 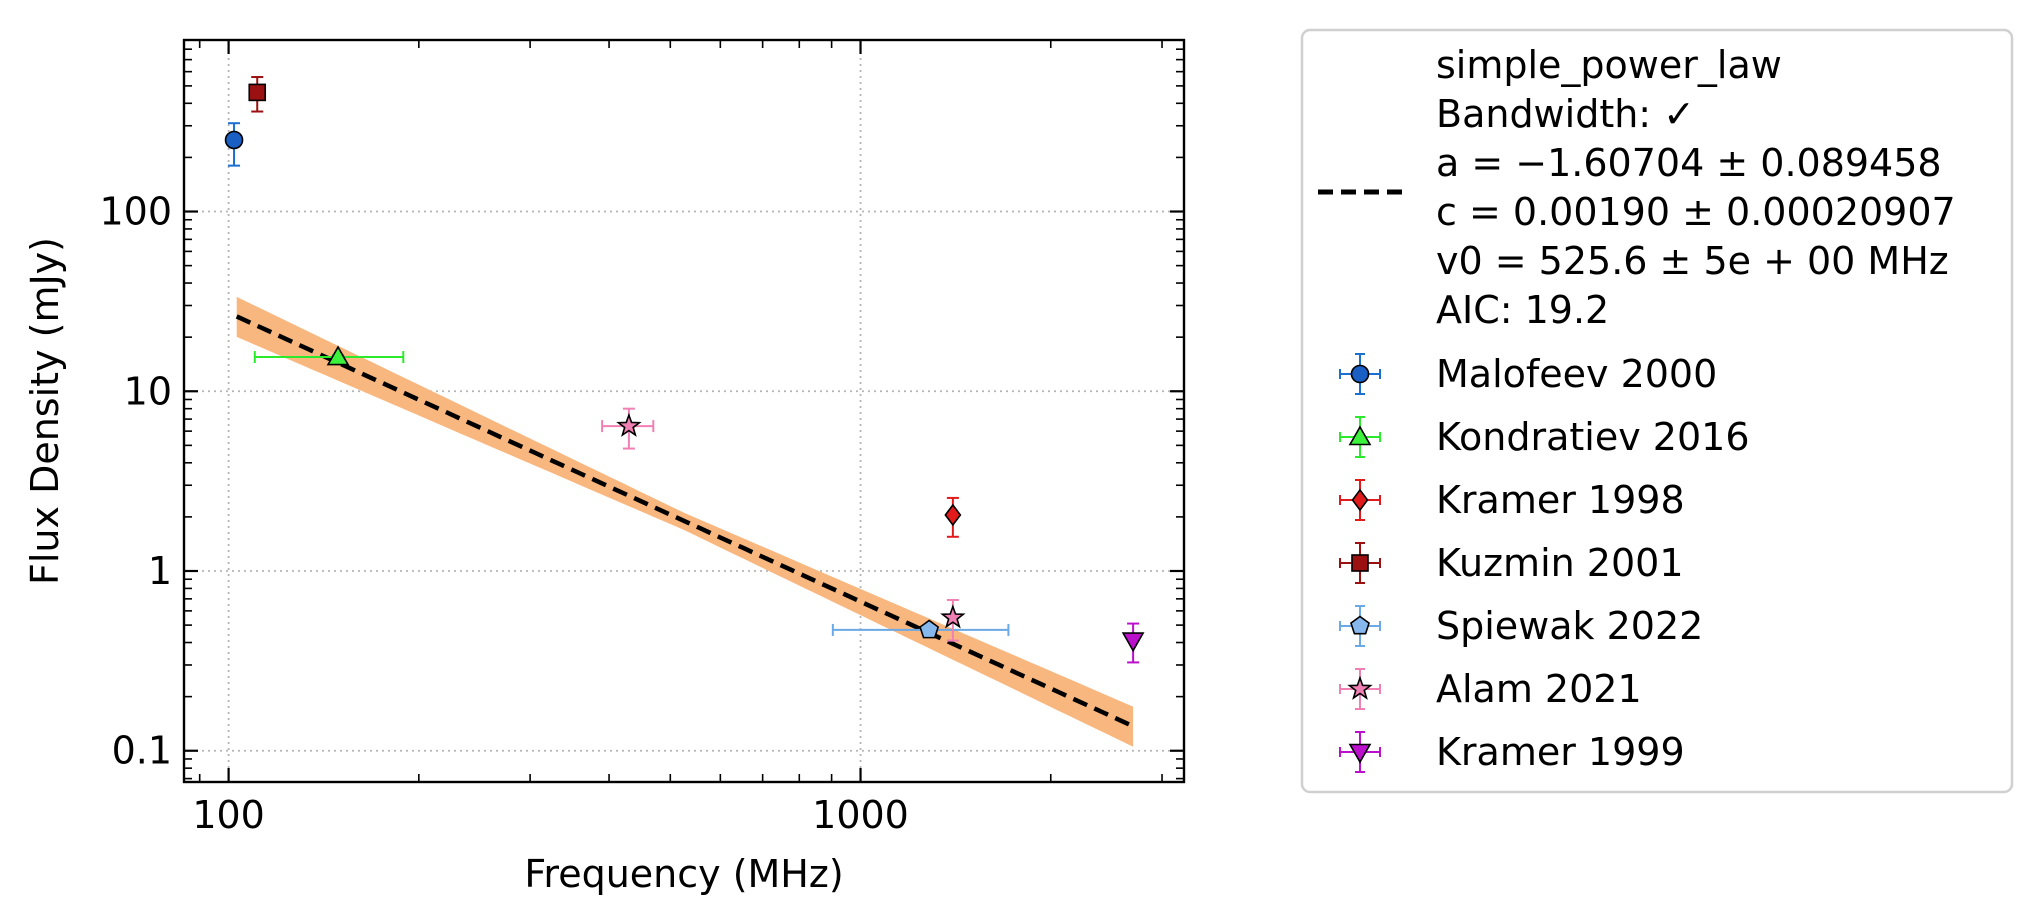 What do you see at coordinates (683, 874) in the screenshot?
I see `x-axis-label: Frequency (MHz)` at bounding box center [683, 874].